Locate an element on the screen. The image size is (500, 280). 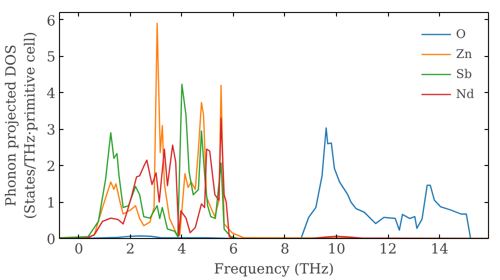
y-tick-label: 3 is located at coordinates (51, 130).